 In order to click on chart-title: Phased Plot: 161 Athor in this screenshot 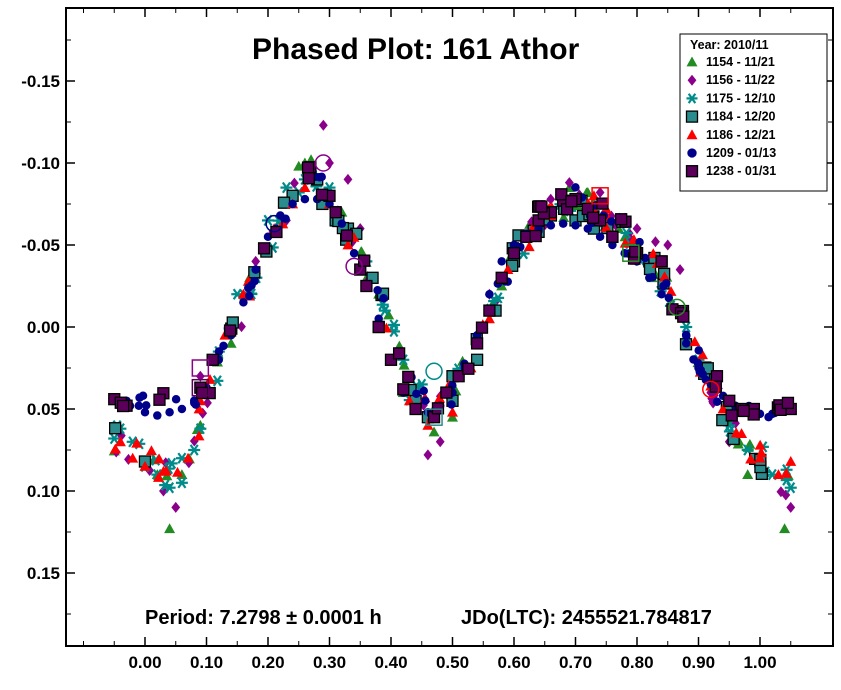, I will do `click(416, 49)`.